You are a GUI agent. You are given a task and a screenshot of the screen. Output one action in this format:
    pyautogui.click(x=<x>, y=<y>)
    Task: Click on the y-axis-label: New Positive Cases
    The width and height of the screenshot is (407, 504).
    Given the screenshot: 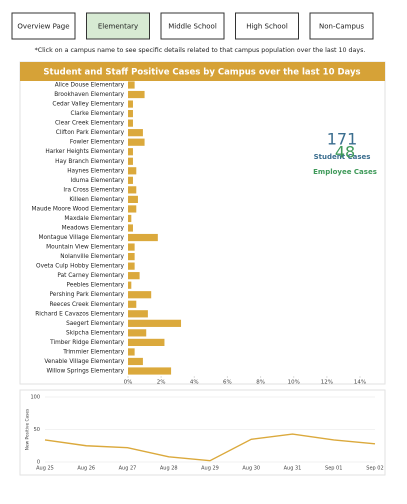 What is the action you would take?
    pyautogui.click(x=28, y=429)
    